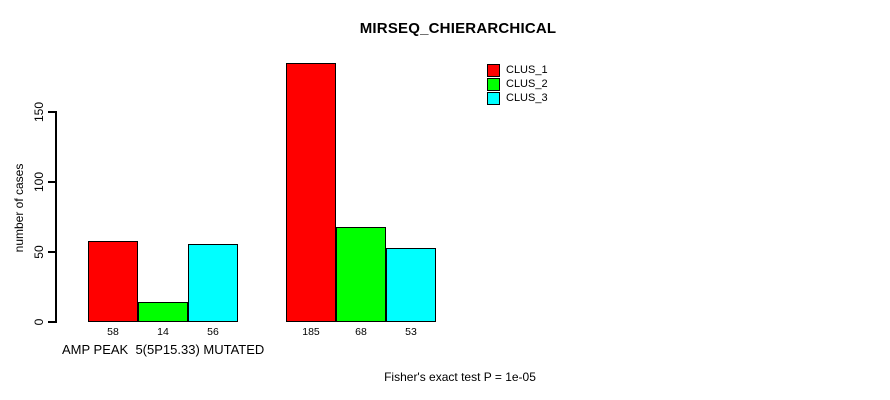 The width and height of the screenshot is (890, 400). What do you see at coordinates (458, 28) in the screenshot?
I see `chart-title: MIRSEQ_CHIERARCHICAL` at bounding box center [458, 28].